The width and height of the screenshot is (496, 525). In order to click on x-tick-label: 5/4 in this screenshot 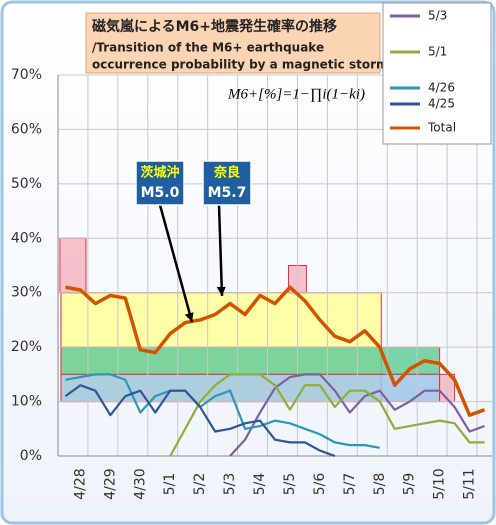, I will do `click(260, 484)`.